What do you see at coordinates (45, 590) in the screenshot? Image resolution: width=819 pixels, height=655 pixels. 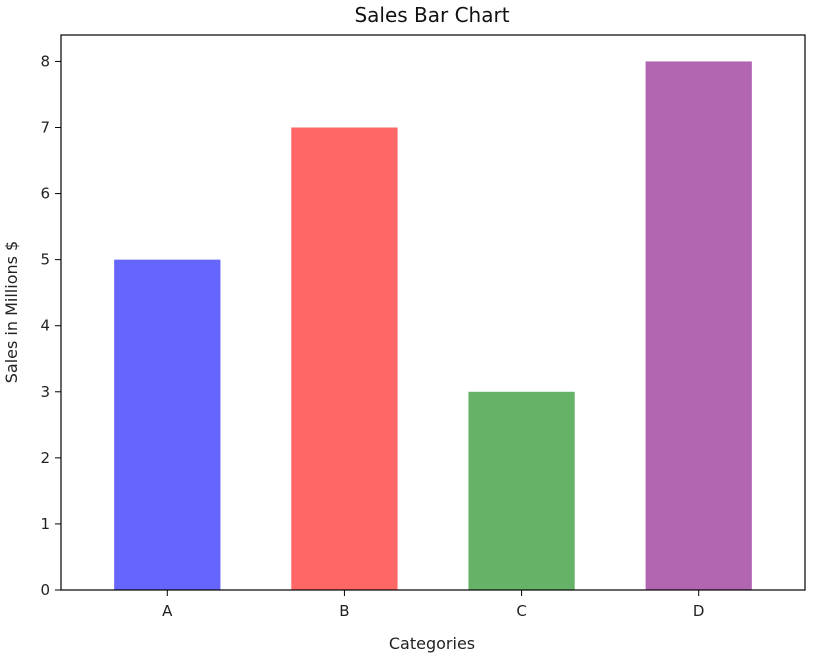 I see `y-tick-label: 0` at bounding box center [45, 590].